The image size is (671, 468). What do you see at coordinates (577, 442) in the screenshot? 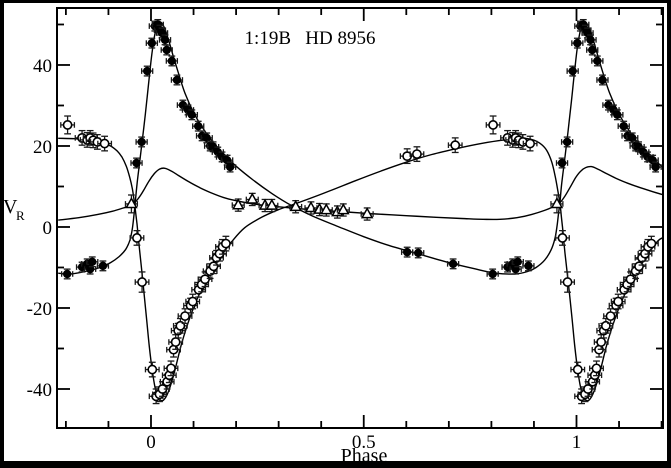
I see `x-tick-label-2: 1` at bounding box center [577, 442].